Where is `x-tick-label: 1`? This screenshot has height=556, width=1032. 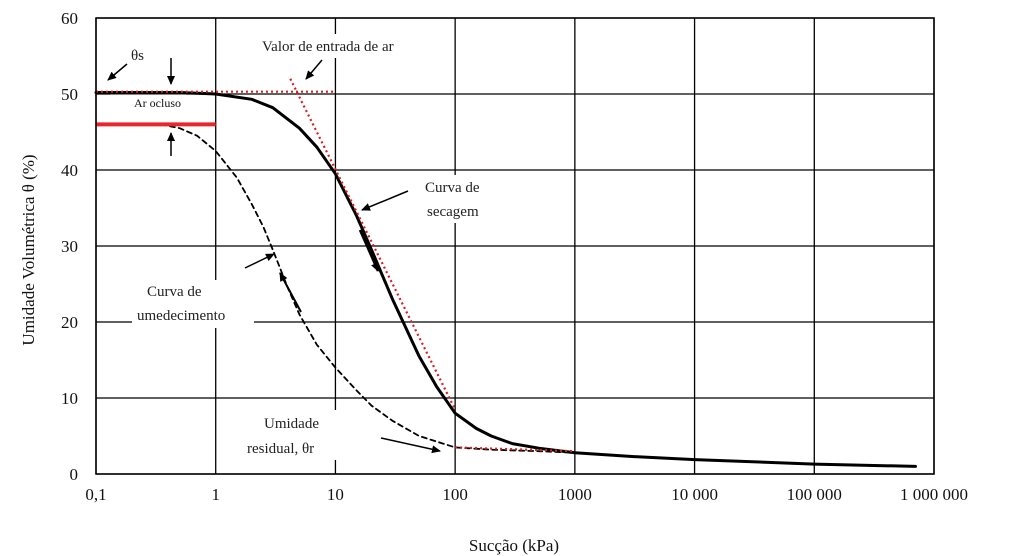
x-tick-label: 1 is located at coordinates (215, 494).